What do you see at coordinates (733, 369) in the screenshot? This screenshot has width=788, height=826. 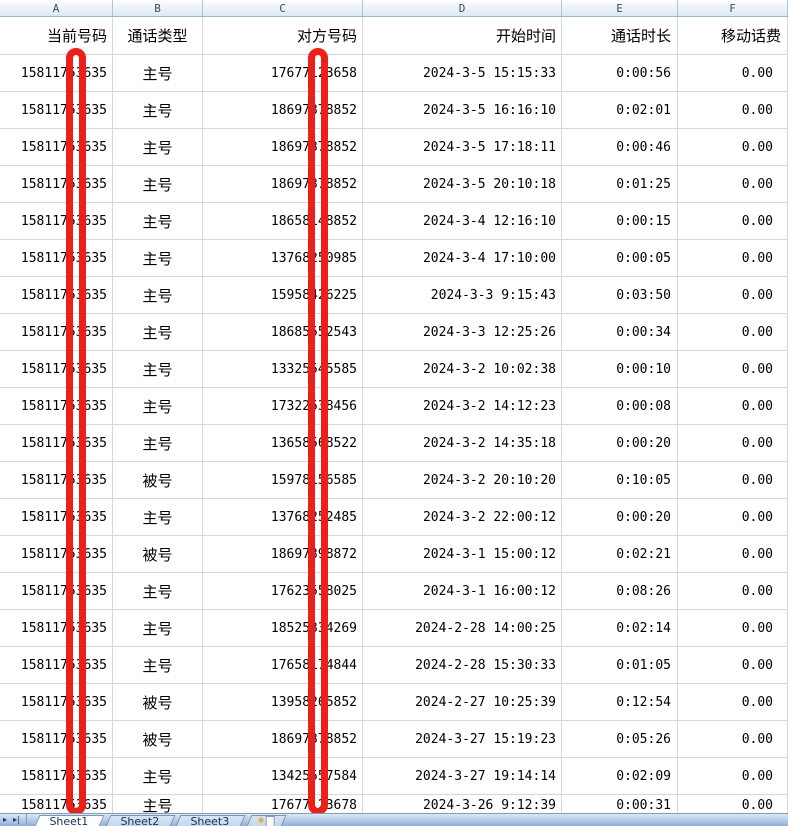 I see `cell-F10: 0.00` at bounding box center [733, 369].